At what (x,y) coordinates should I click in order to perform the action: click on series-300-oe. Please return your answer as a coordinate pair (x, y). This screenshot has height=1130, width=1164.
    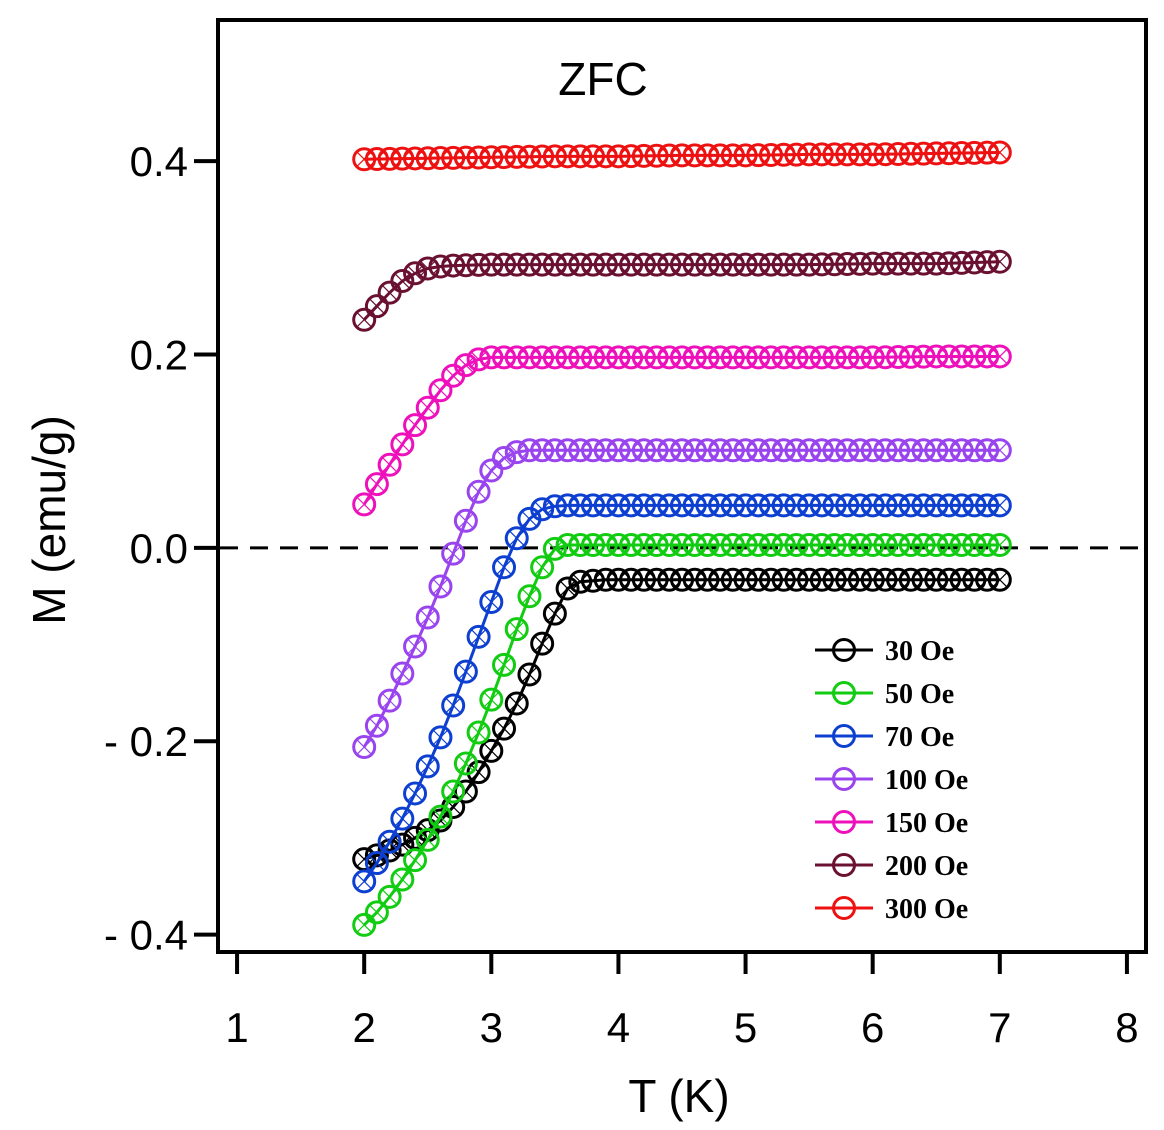
    Looking at the image, I should click on (682, 156).